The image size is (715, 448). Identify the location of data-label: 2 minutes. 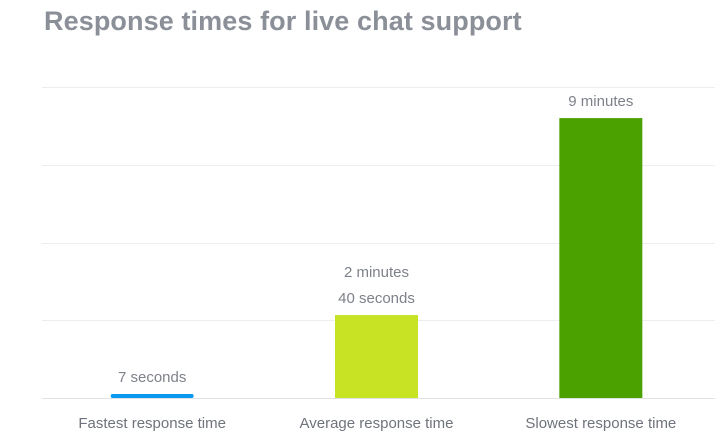
(376, 272).